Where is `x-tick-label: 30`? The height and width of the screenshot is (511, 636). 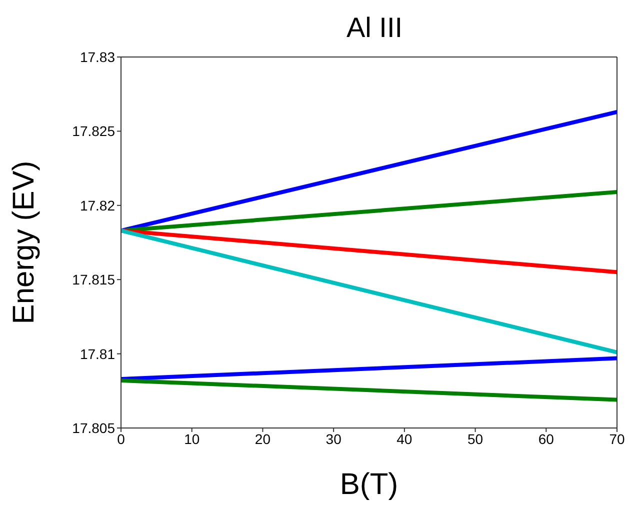
x-tick-label: 30 is located at coordinates (334, 438).